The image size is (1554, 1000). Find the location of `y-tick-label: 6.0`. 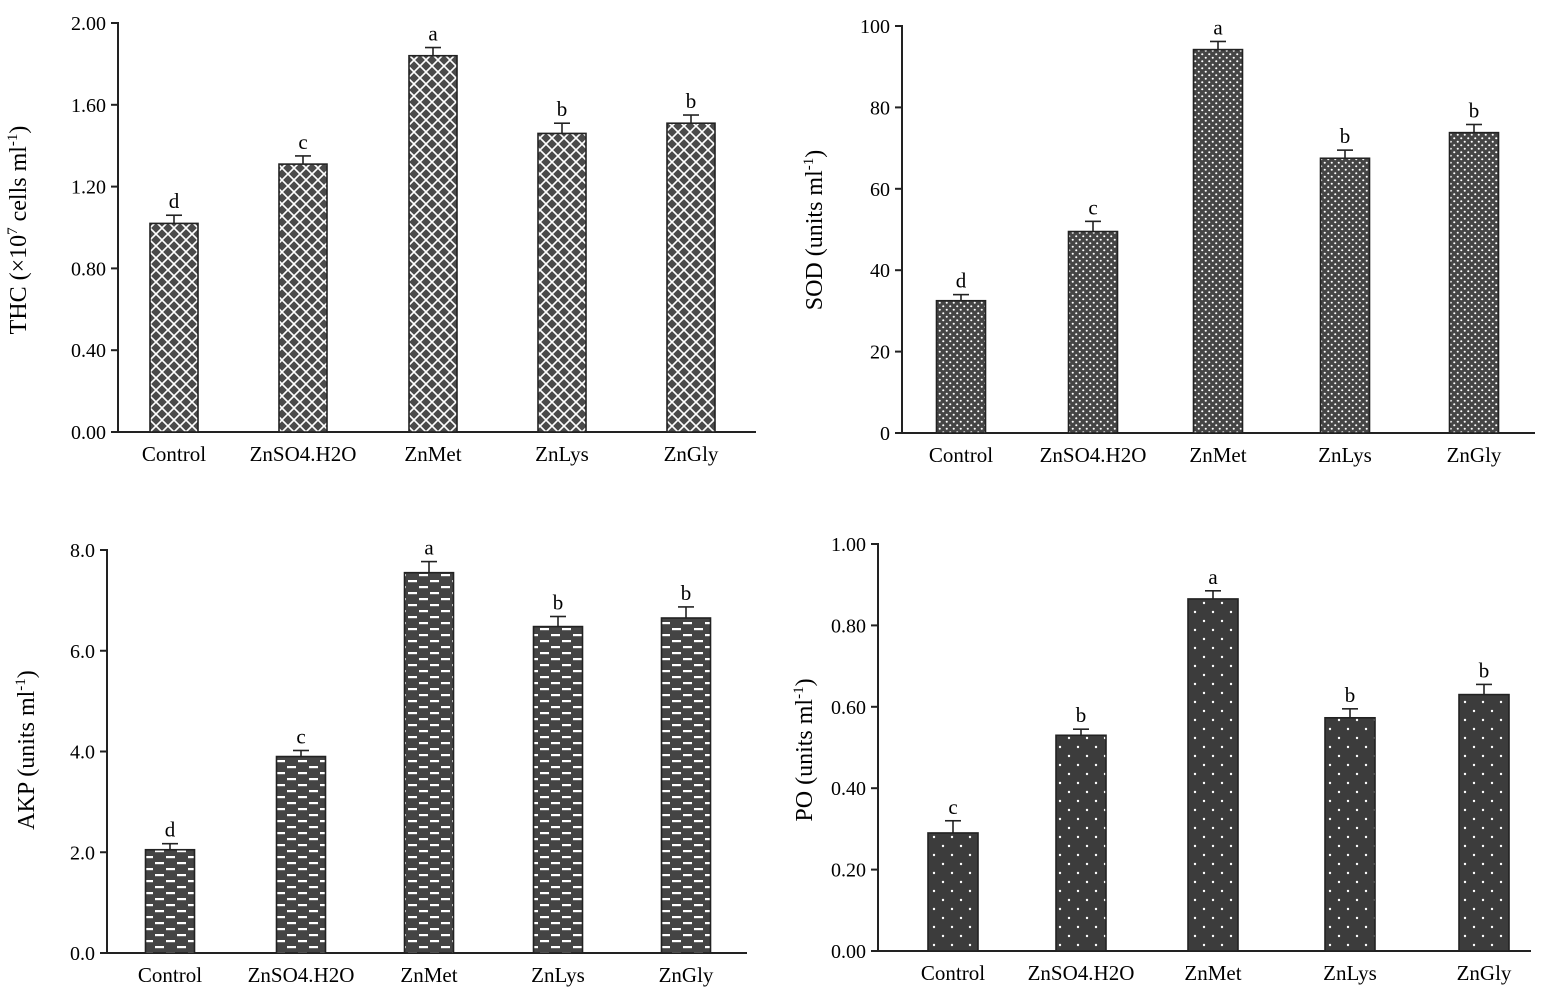

y-tick-label: 6.0 is located at coordinates (82, 652).